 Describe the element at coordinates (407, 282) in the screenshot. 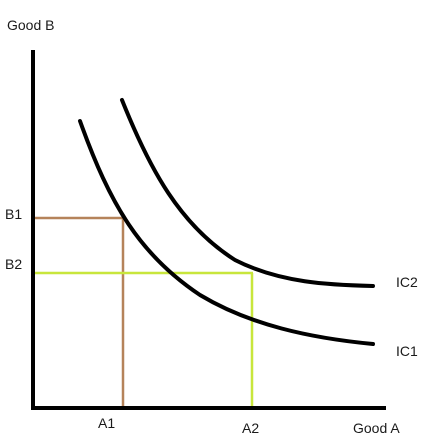

I see `ic2-label: IC2` at that location.